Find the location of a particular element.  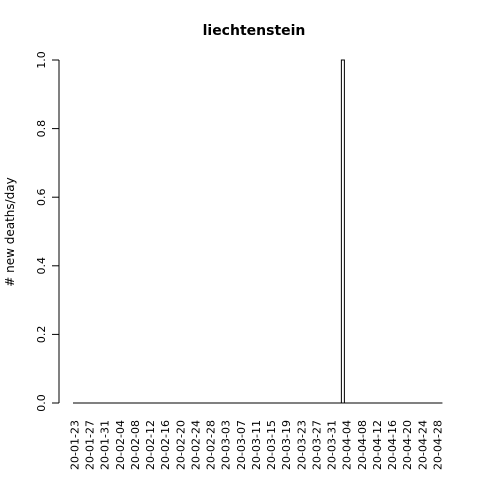

y-tick-label: 0.4 is located at coordinates (41, 266).